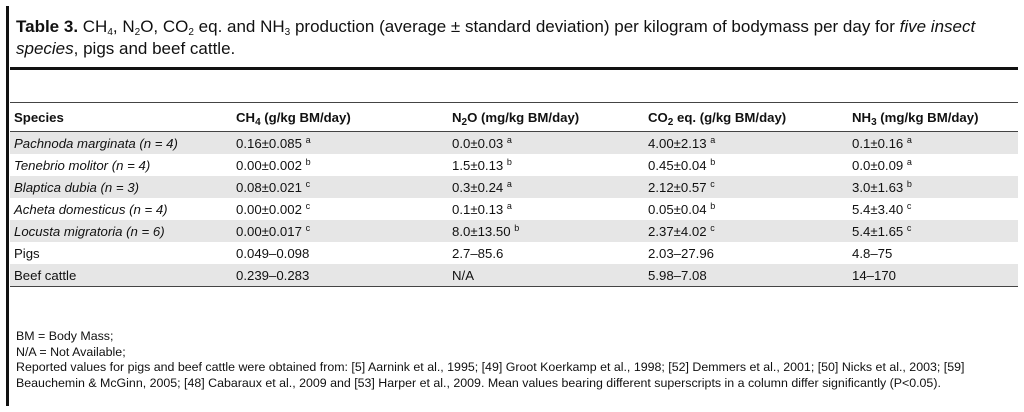 The width and height of the screenshot is (1024, 412). What do you see at coordinates (47, 26) in the screenshot?
I see `table-label: Table 3.` at bounding box center [47, 26].